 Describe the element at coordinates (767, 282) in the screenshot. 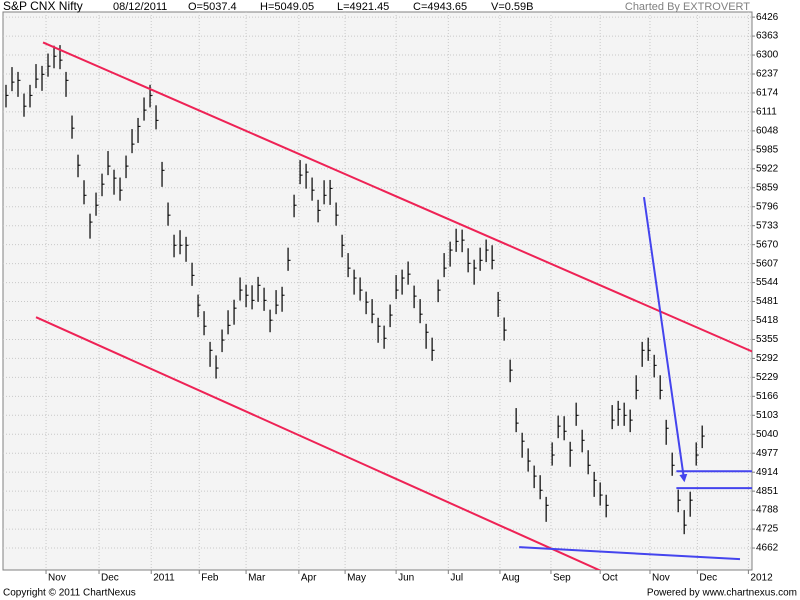

I see `y-tick-label: 5544` at that location.